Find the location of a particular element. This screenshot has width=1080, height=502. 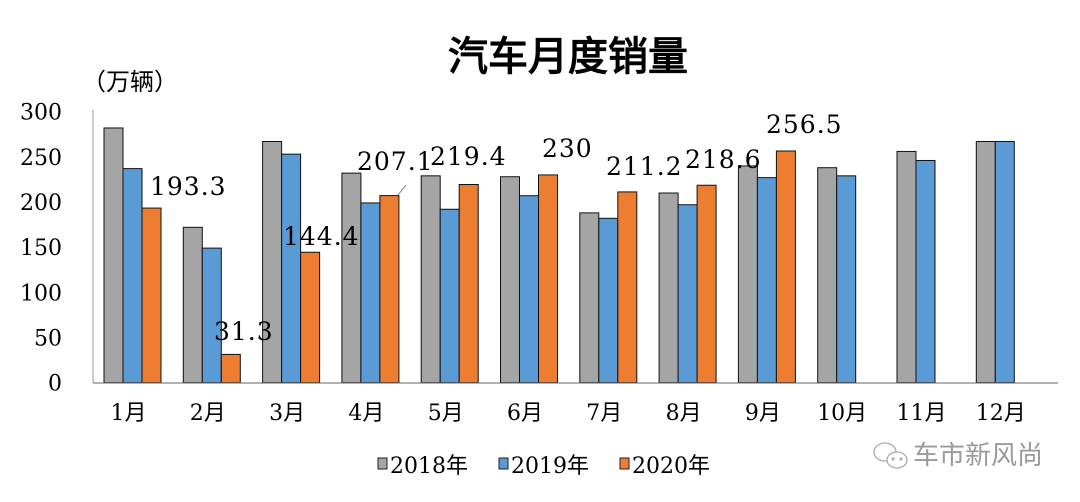

bar-2020年-2月 is located at coordinates (230, 368).